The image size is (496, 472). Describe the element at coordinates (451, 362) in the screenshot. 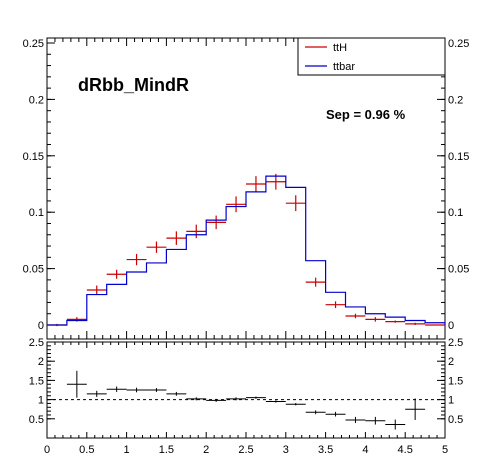

I see `ratio-y-tick-label-right: 2` at that location.